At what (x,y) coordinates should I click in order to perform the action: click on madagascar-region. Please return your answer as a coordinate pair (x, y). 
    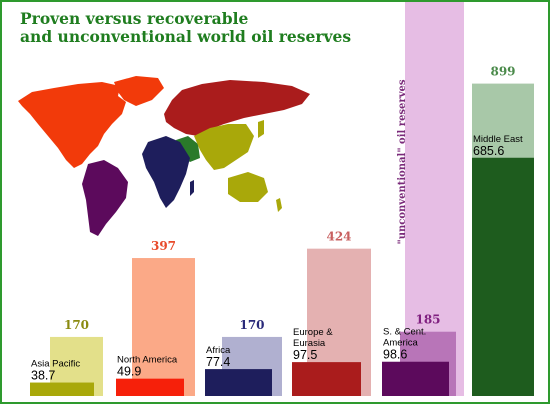
    Looking at the image, I should click on (192, 188).